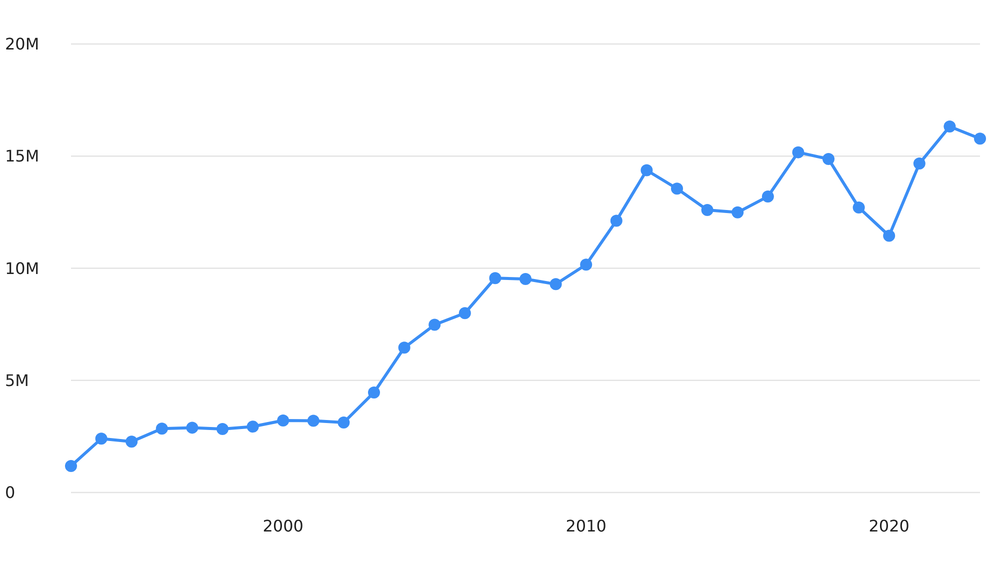 Image resolution: width=1000 pixels, height=562 pixels. Describe the element at coordinates (17, 380) in the screenshot. I see `y-tick-label: 5M` at that location.